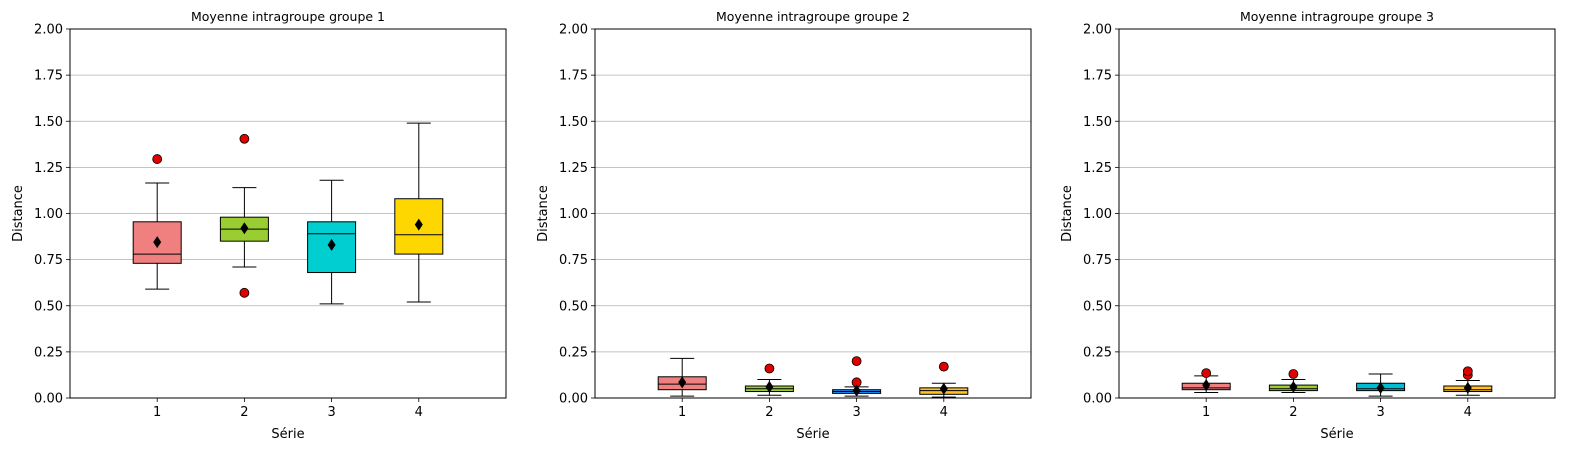 The image size is (1571, 452). What do you see at coordinates (813, 16) in the screenshot?
I see `subplot-title: Moyenne intragroupe groupe 2` at bounding box center [813, 16].